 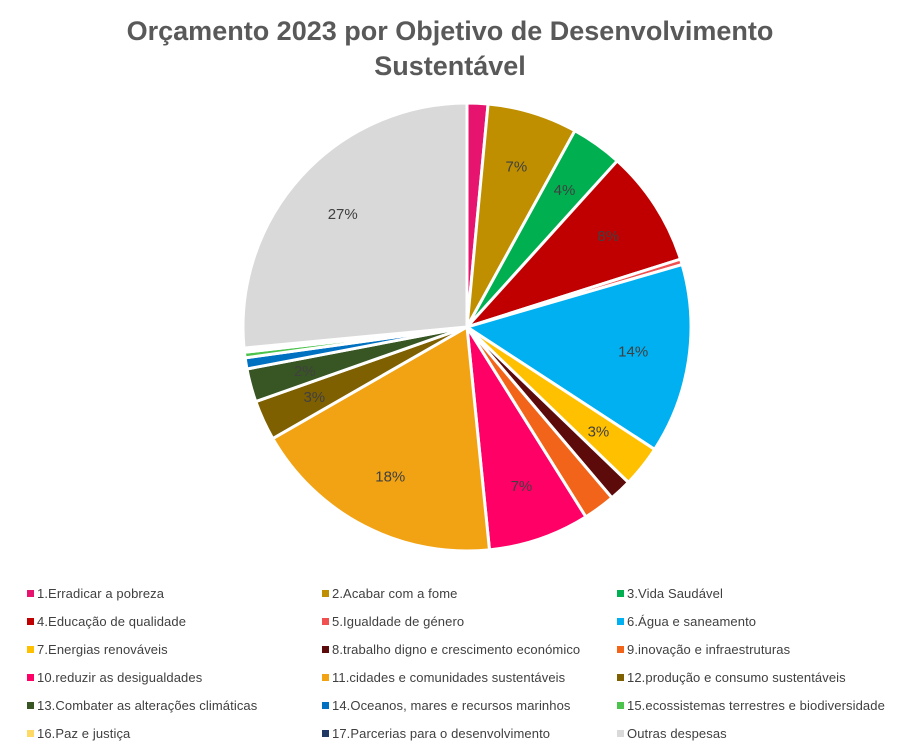 I want to click on legend-label: 11.cidades e comunidades sustentáveis, so click(x=449, y=677).